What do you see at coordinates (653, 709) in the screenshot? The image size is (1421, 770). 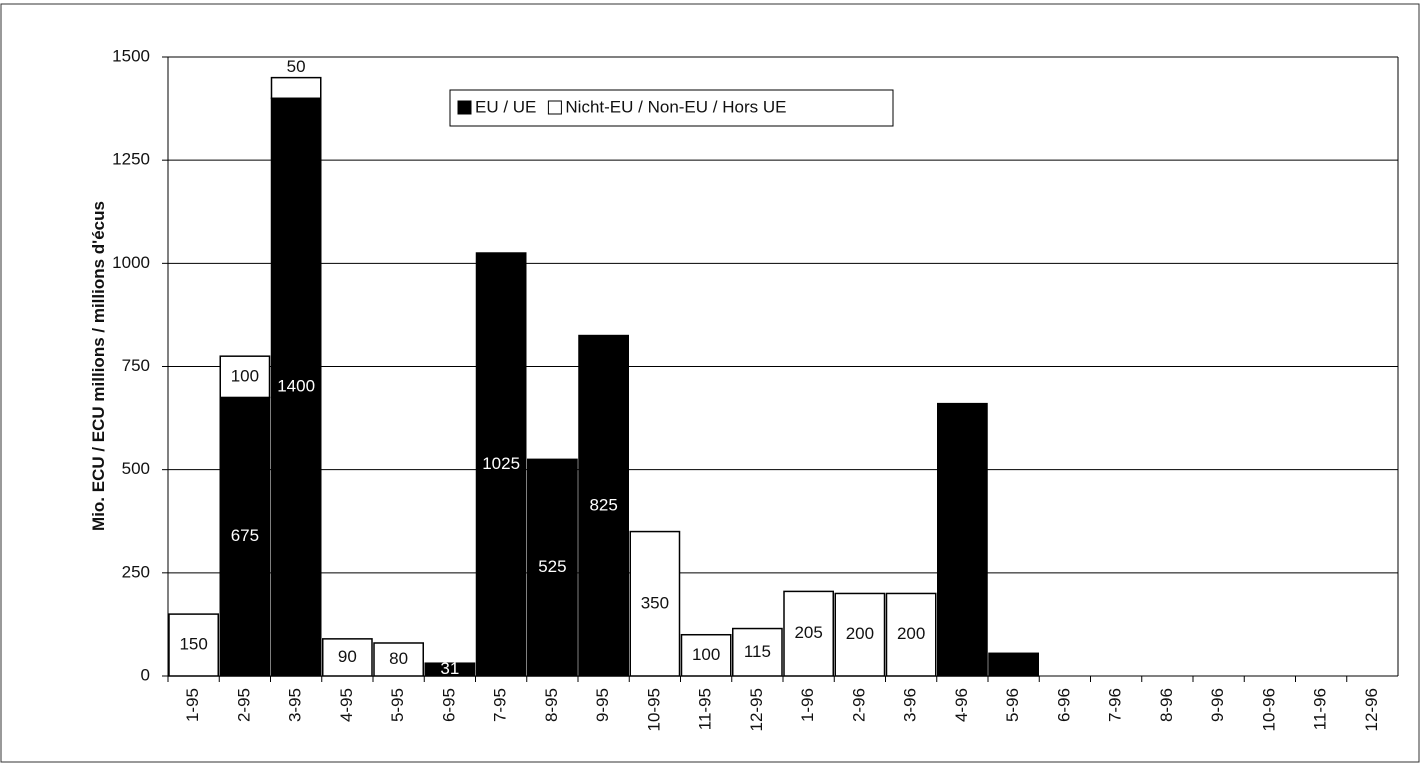 I see `x-tick-label: 10-95` at bounding box center [653, 709].